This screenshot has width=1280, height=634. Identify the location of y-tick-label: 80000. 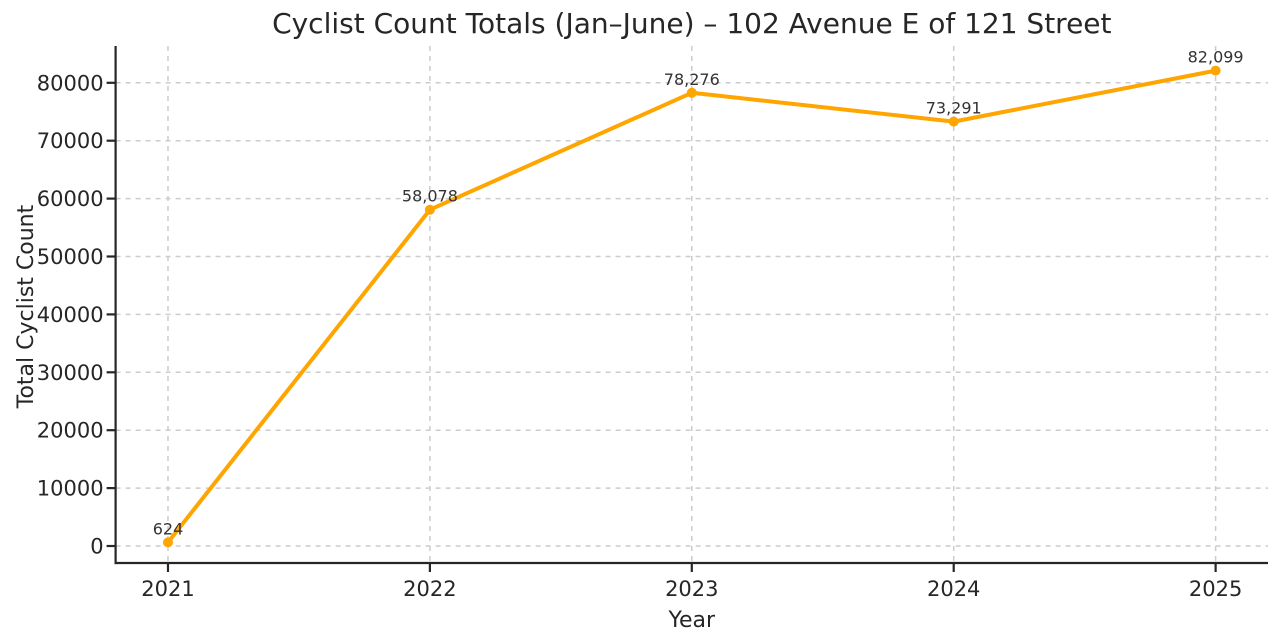
(70, 83).